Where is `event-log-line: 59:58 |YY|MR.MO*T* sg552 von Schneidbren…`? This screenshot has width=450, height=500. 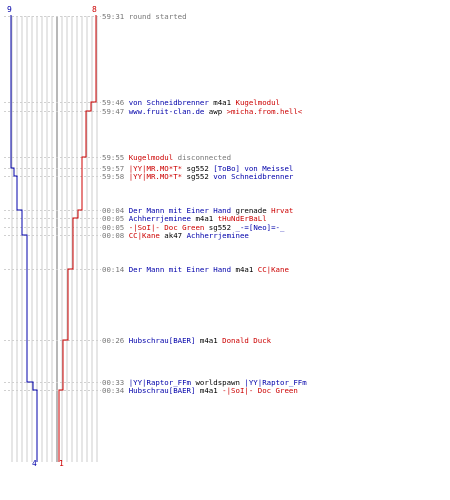 event-log-line: 59:58 |YY|MR.MO*T* sg552 von Schneidbren… is located at coordinates (197, 176).